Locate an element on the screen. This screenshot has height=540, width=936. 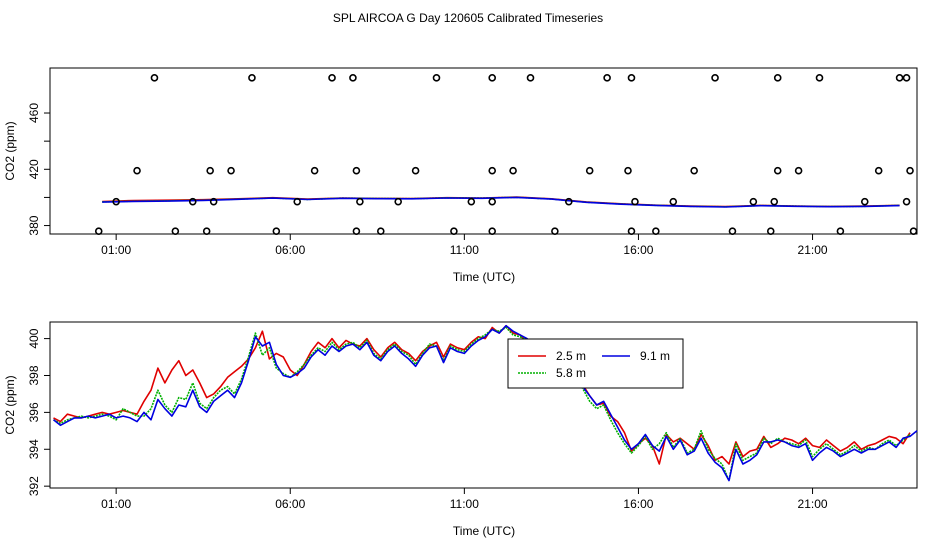
legend-box is located at coordinates (595, 363).